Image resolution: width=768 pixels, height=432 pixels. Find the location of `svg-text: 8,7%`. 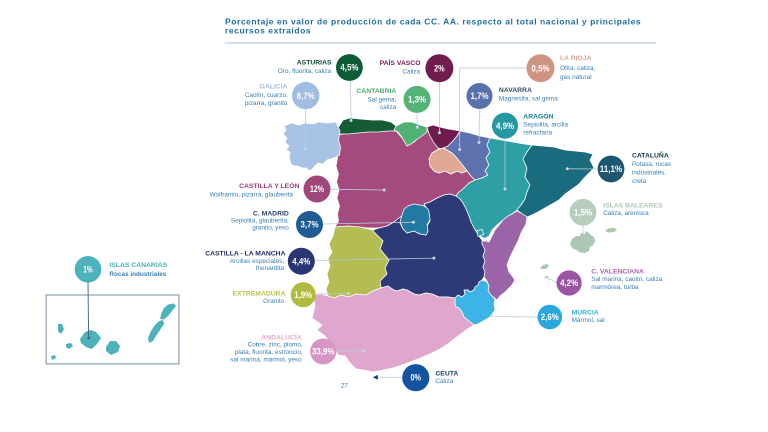

svg-text: 8,7% is located at coordinates (306, 96).